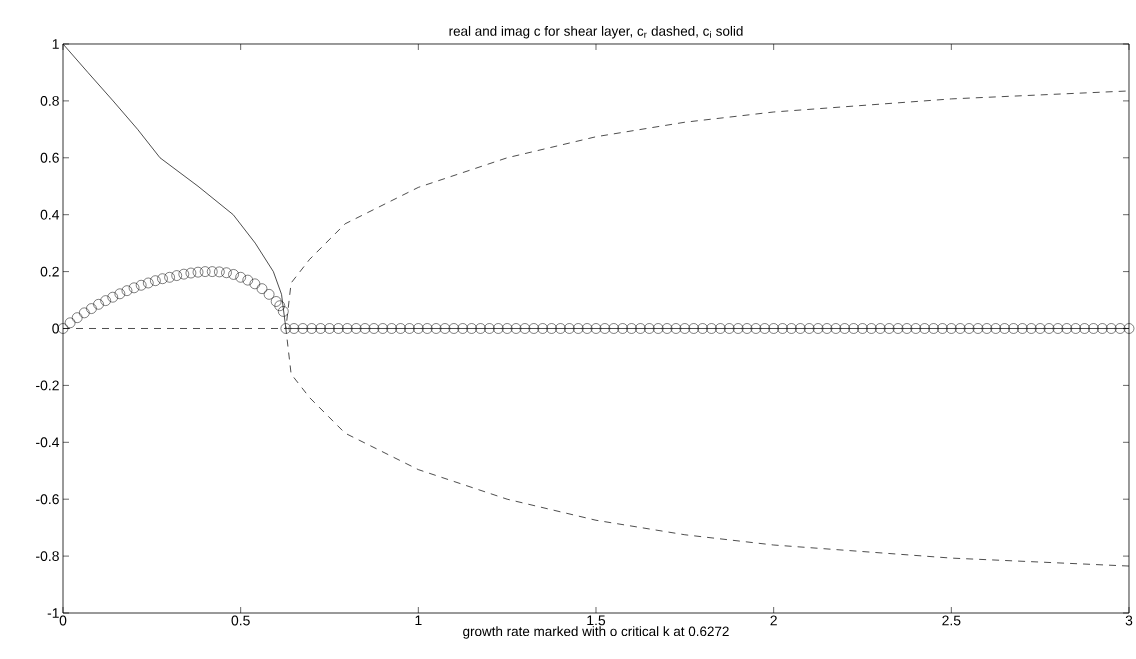 This screenshot has width=1136, height=659. Describe the element at coordinates (951, 620) in the screenshot. I see `x-tick-label: 2.5` at that location.